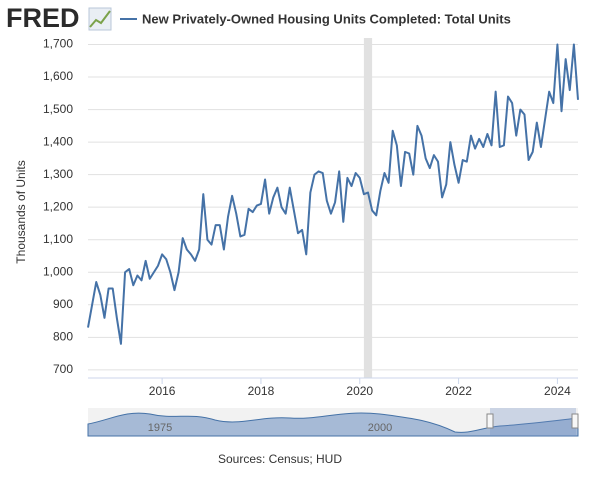 This screenshot has width=589, height=480. What do you see at coordinates (58, 174) in the screenshot?
I see `y-tick-label: 1,300` at bounding box center [58, 174].